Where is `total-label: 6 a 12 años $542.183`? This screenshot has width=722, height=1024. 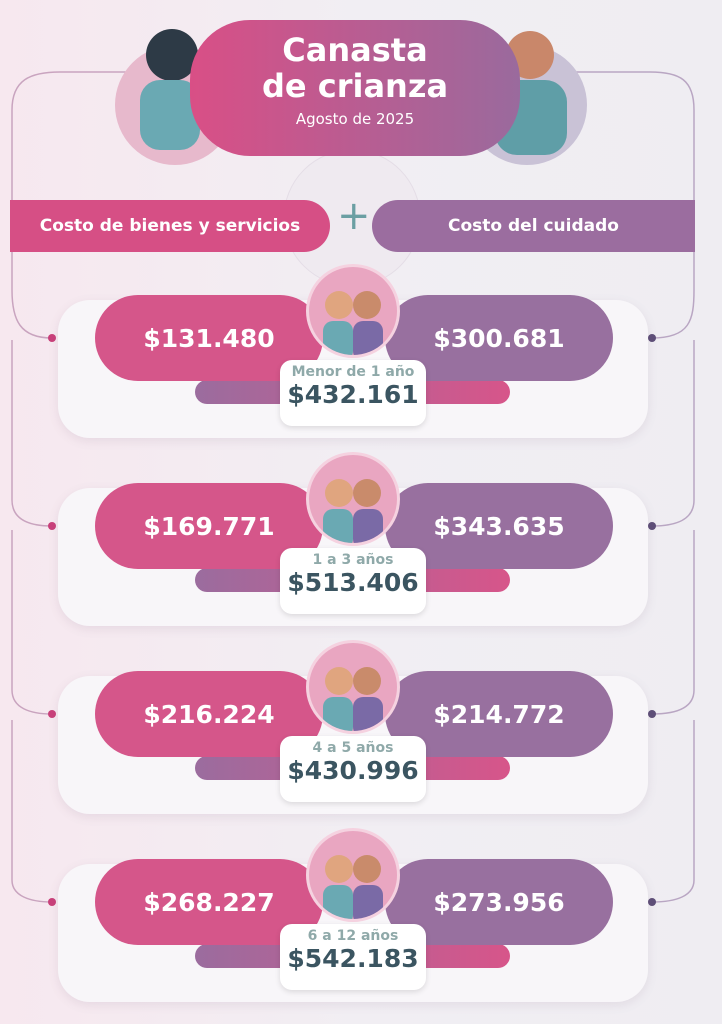 total-label: 6 a 12 años $542.183 is located at coordinates (353, 957).